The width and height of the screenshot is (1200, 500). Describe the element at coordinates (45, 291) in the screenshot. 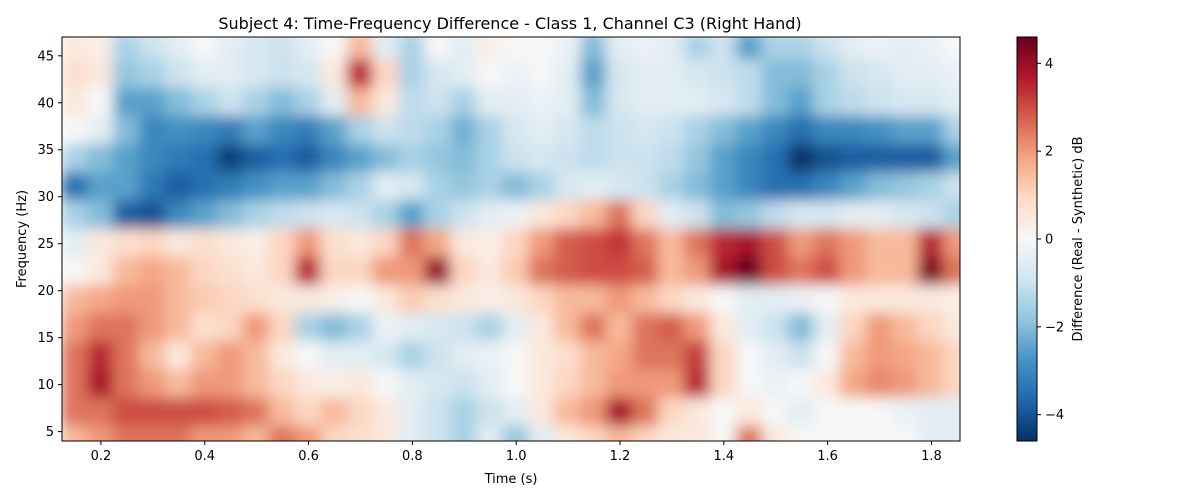

I see `y-tick-label: 20` at that location.